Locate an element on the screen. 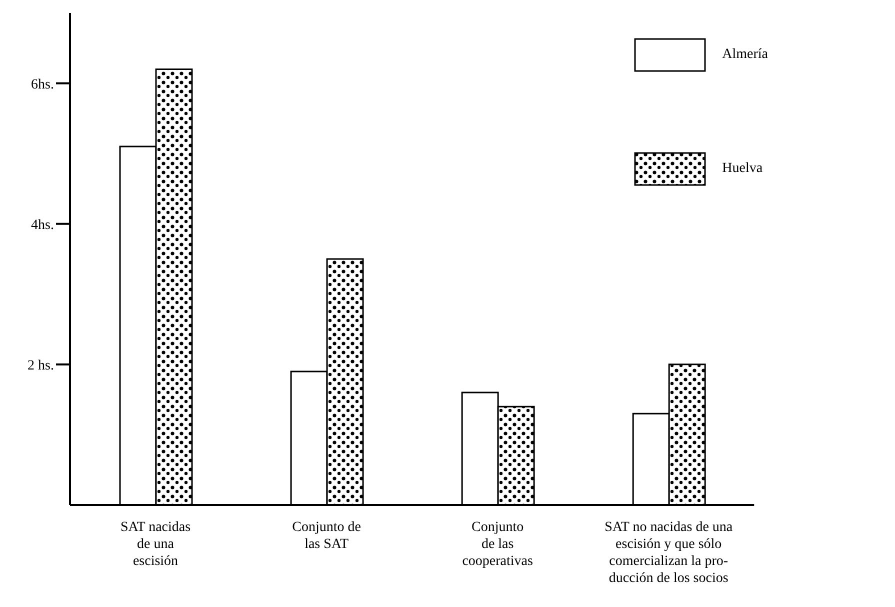  x-tick-label: SAT nacidas de una escisión is located at coordinates (155, 544).